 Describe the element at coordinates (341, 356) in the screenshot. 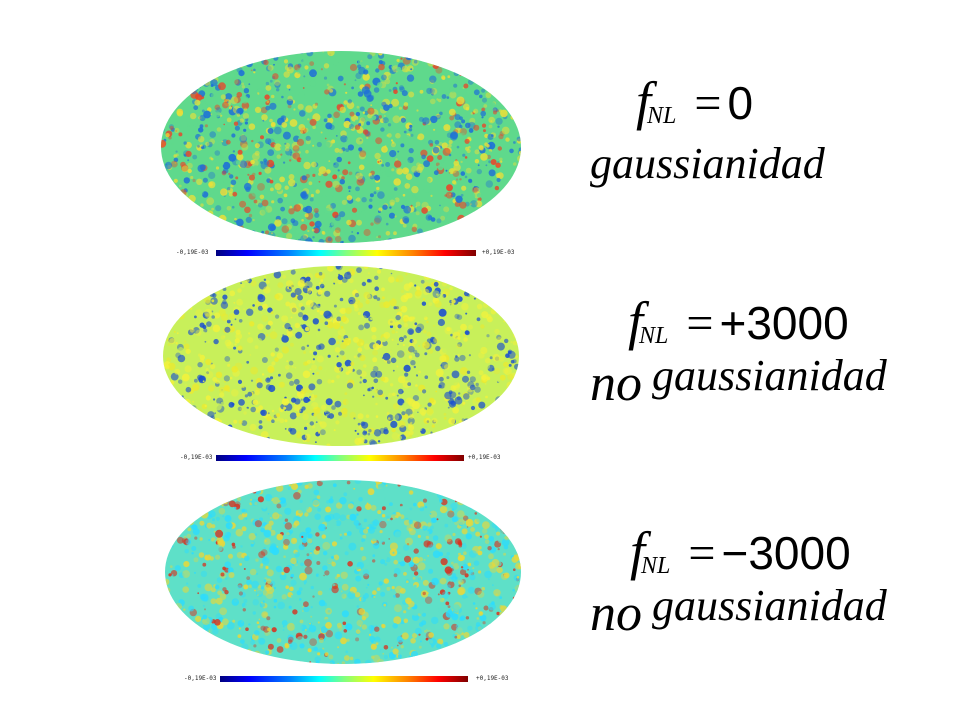

I see `sky-map-fnl-plus` at that location.